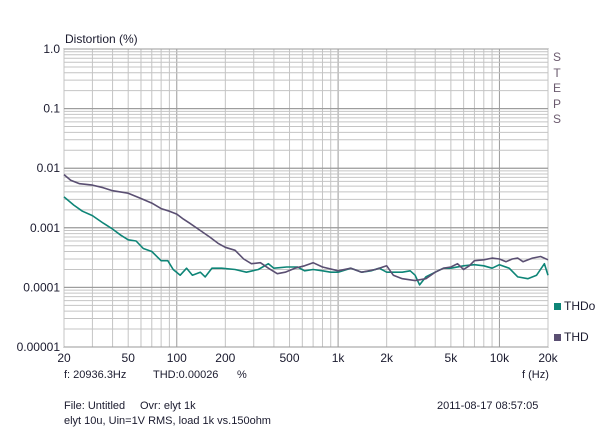 This screenshot has height=432, width=602. I want to click on measurement-description: elyt 10u, Uin=1V RMS, load 1k vs.150ohm, so click(167, 421).